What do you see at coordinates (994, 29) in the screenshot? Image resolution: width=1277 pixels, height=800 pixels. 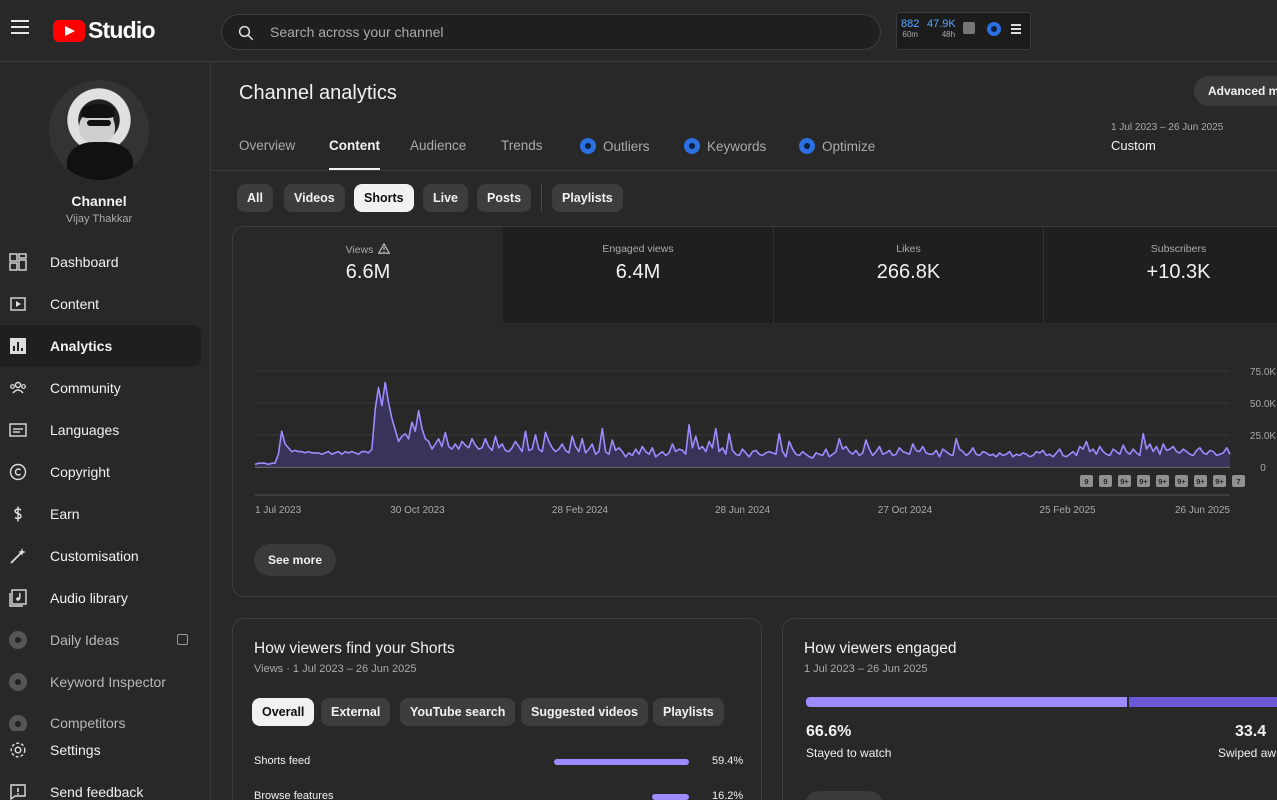 I see `extension-logo-icon` at bounding box center [994, 29].